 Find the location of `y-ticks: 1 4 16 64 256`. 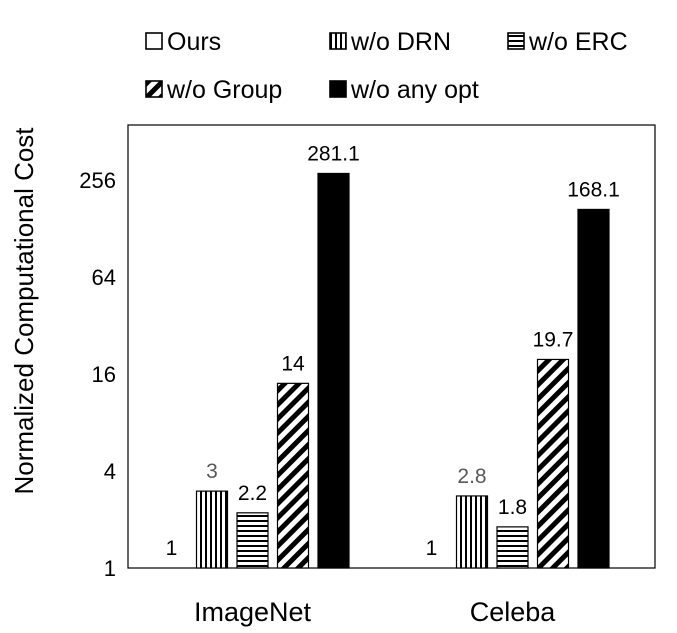

y-ticks: 1 4 16 64 256 is located at coordinates (97, 374).